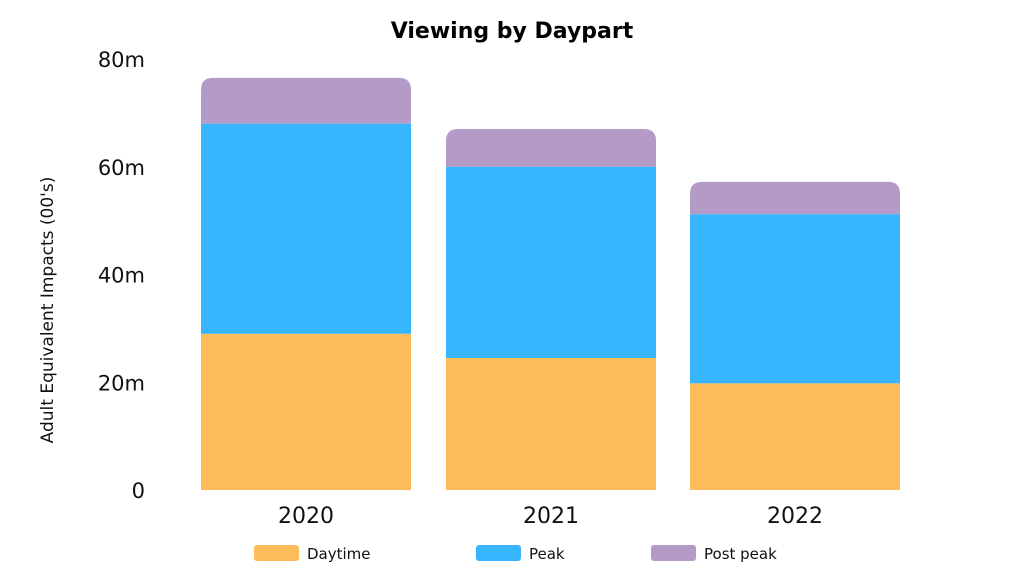 Image resolution: width=1024 pixels, height=576 pixels. What do you see at coordinates (306, 100) in the screenshot?
I see `bar-post-peak-2020` at bounding box center [306, 100].